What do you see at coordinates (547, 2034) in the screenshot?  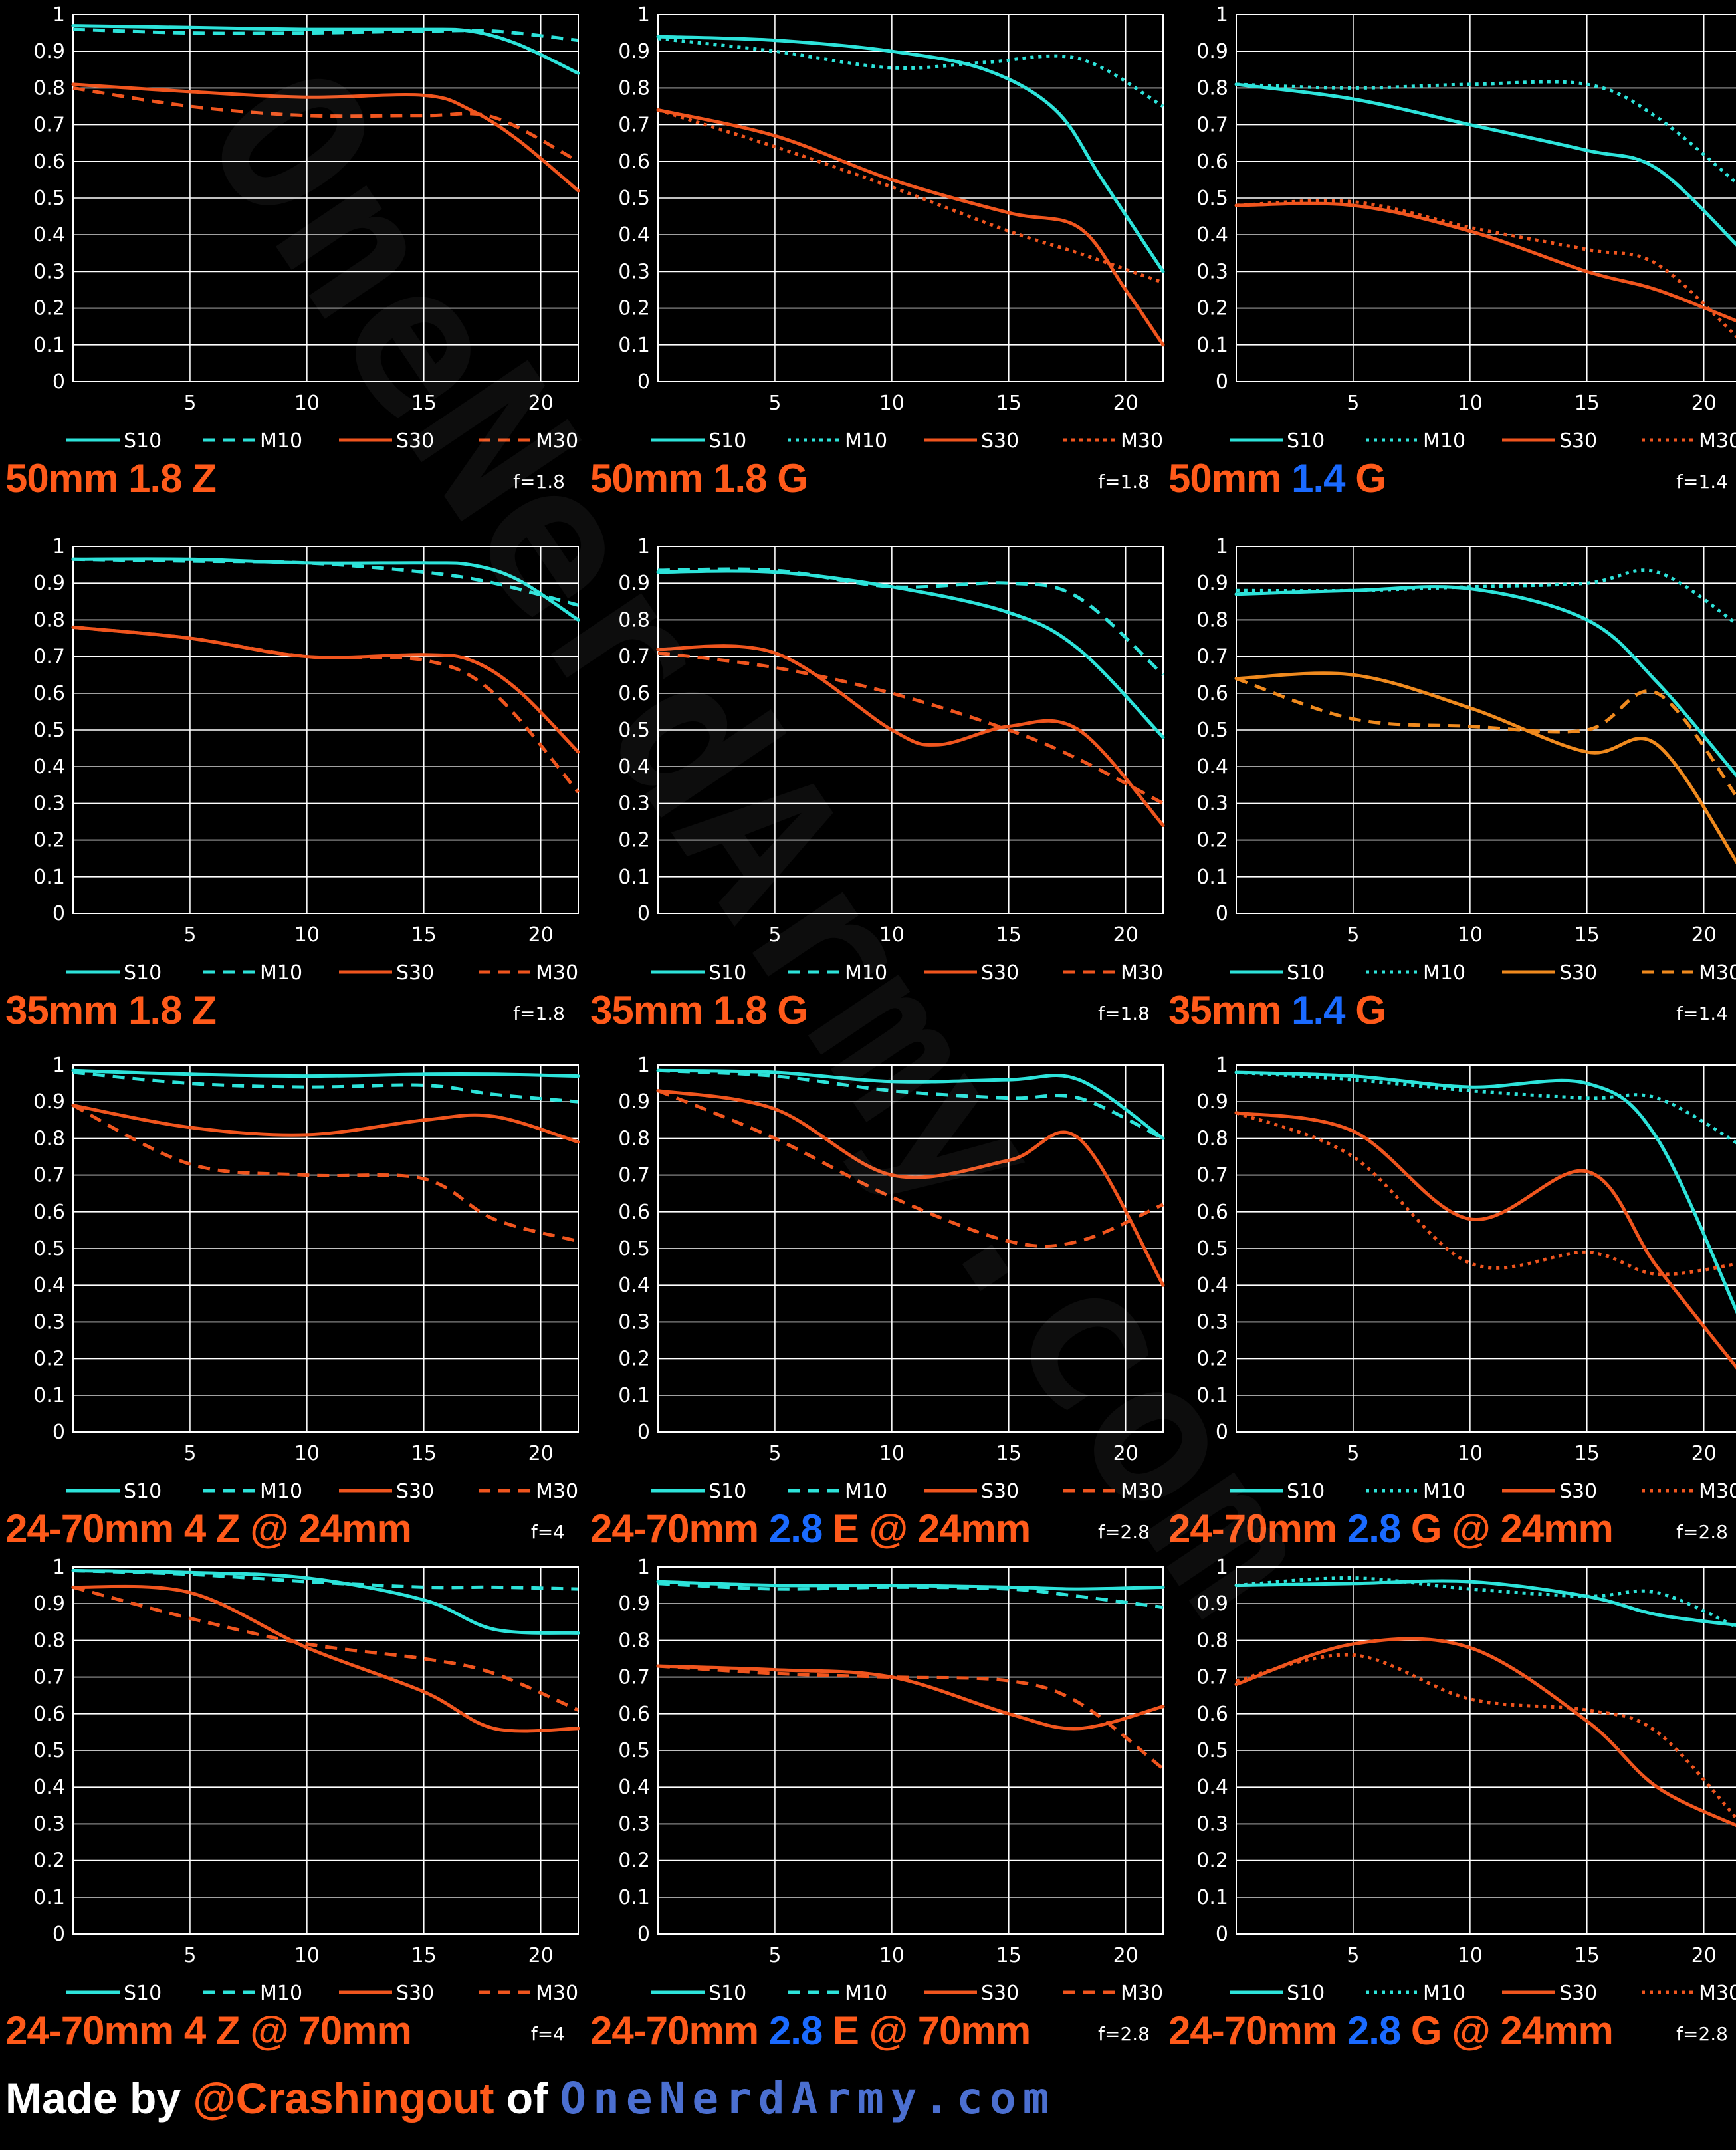 I see `aperture-label: f=4` at bounding box center [547, 2034].